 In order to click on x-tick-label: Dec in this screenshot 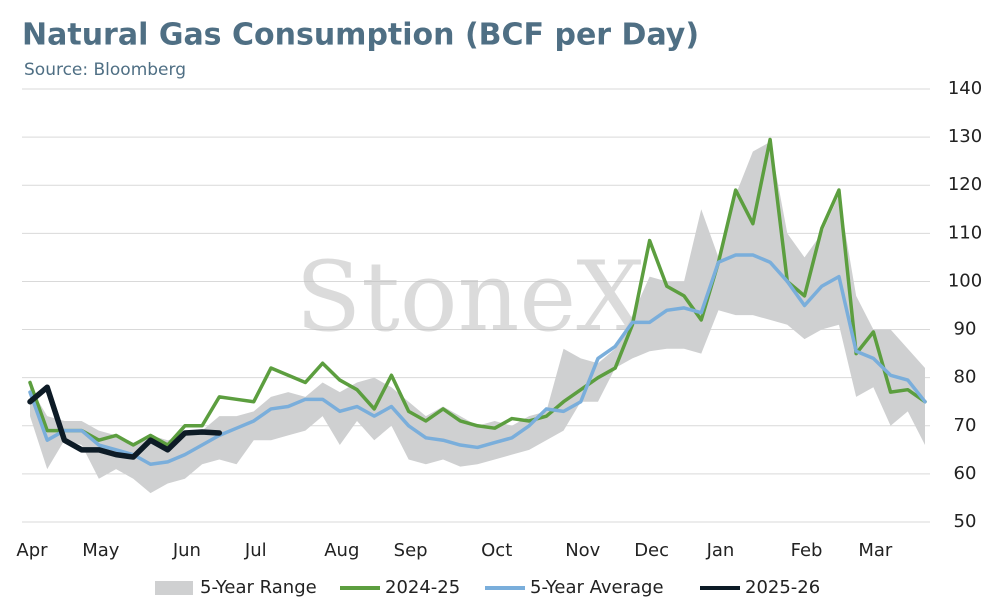, I will do `click(651, 550)`.